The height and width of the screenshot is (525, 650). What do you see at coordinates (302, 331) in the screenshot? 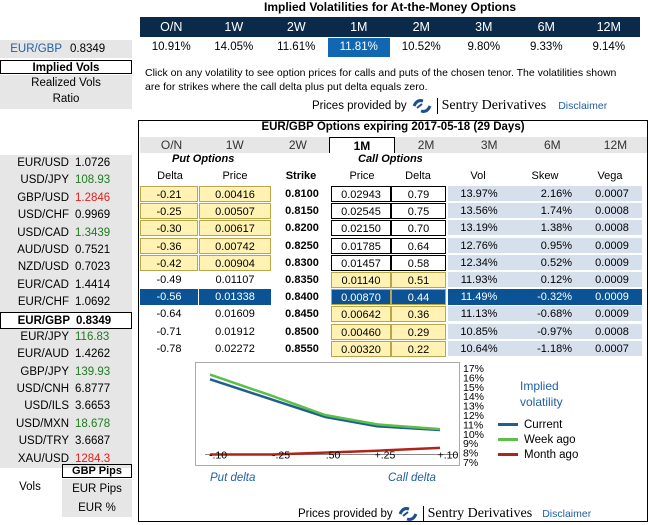
I see `option-cell-strike: 0.8500` at bounding box center [302, 331].